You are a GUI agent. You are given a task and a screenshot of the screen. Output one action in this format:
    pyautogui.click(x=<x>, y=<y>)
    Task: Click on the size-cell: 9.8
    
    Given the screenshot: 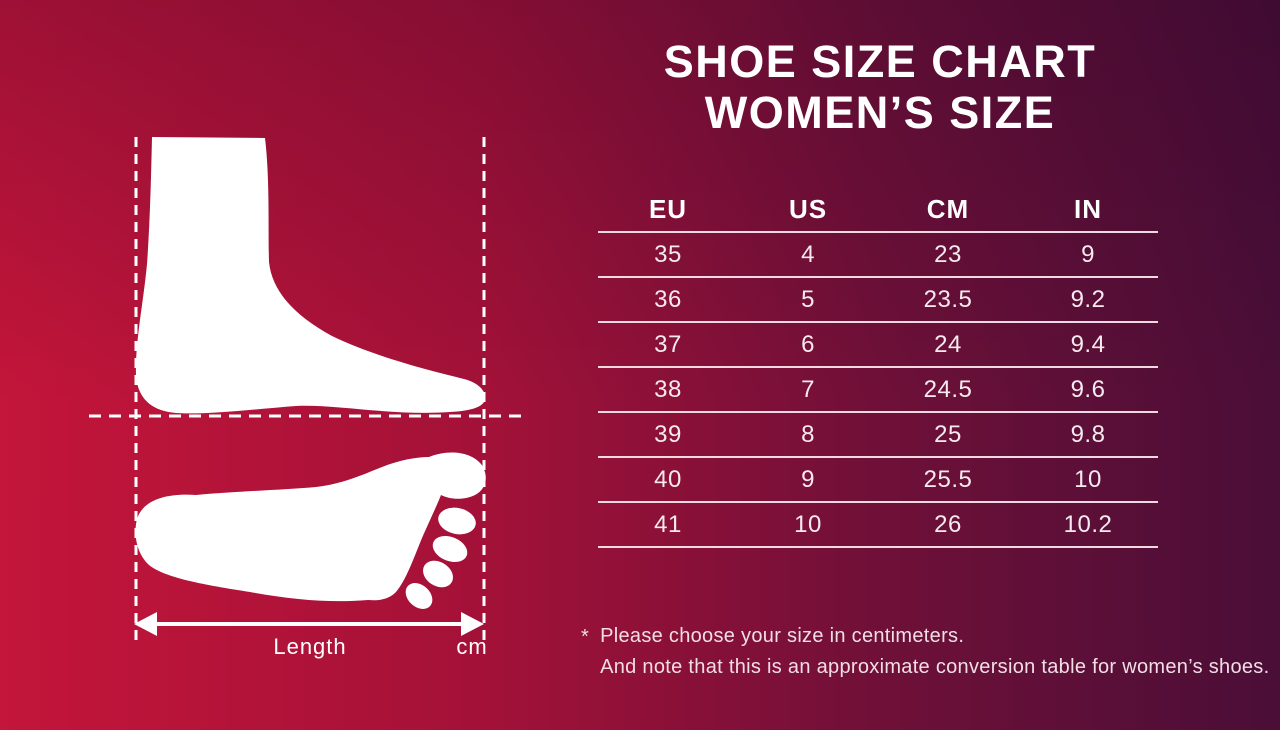 What is the action you would take?
    pyautogui.click(x=1088, y=434)
    